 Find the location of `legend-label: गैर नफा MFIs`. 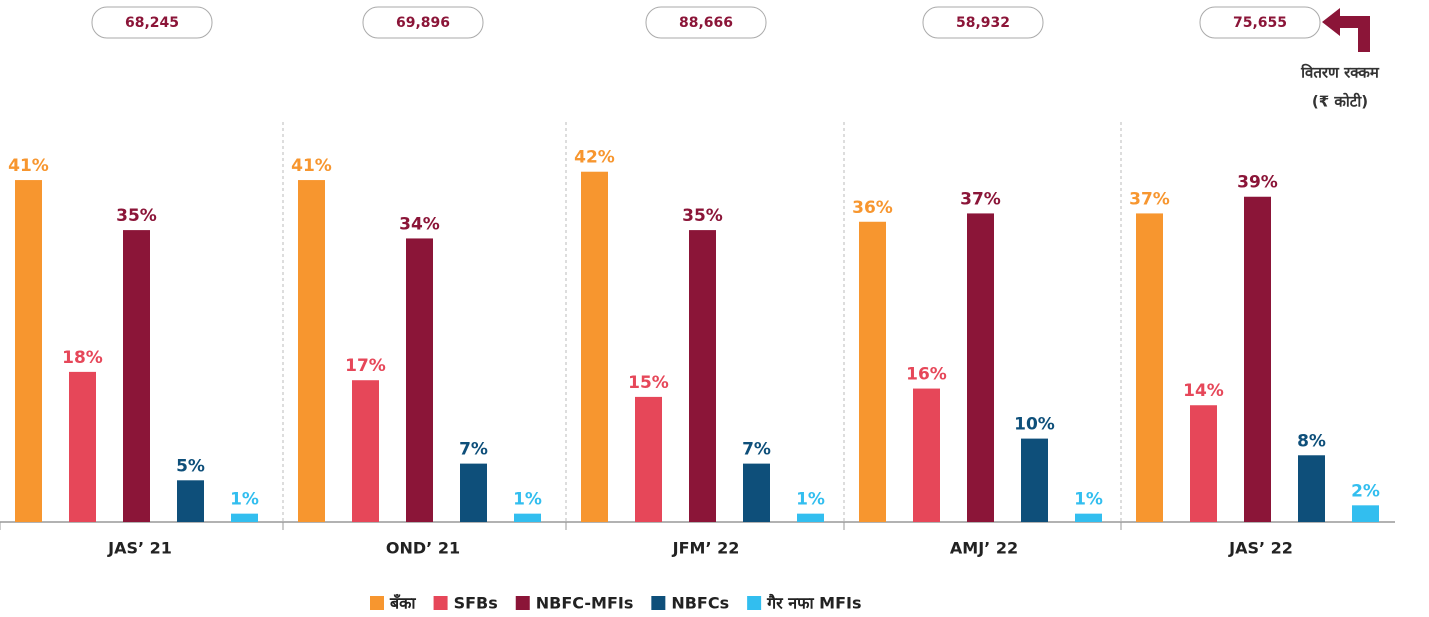

legend-label: गैर नफा MFIs is located at coordinates (813, 603).